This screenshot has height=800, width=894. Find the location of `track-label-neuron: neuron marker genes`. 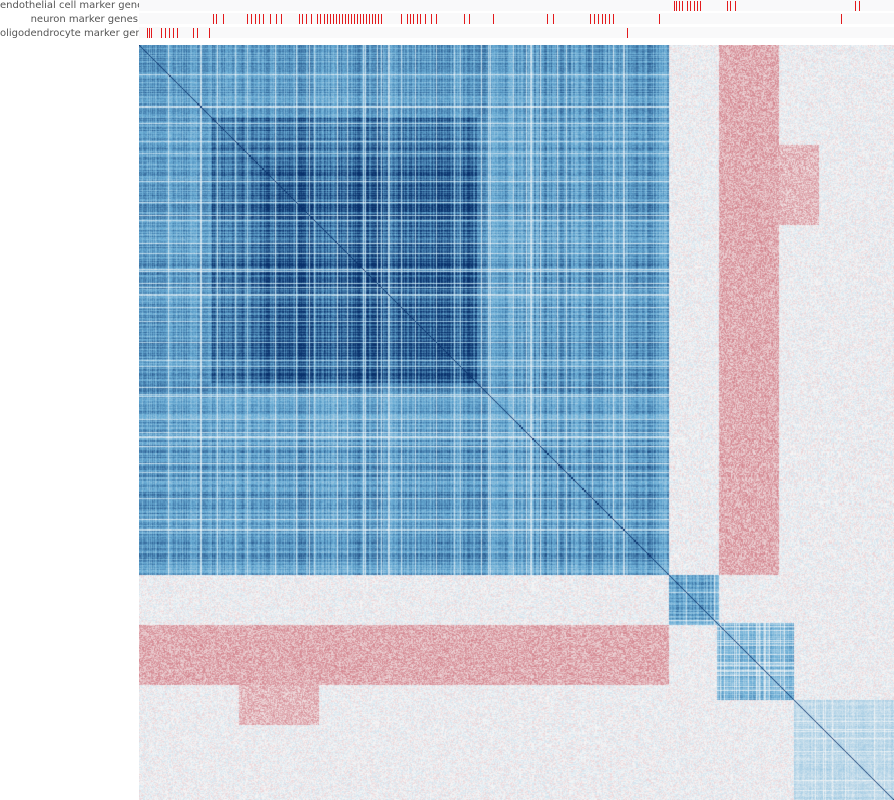

track-label-neuron: neuron marker genes is located at coordinates (84, 19).